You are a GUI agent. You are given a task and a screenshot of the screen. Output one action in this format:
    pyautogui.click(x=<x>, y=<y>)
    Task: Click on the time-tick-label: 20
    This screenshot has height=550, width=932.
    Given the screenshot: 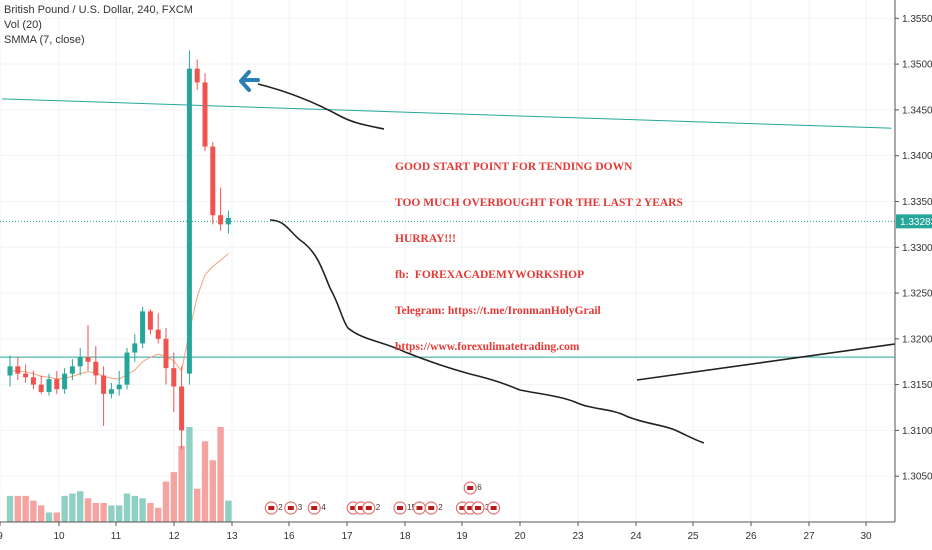 What is the action you would take?
    pyautogui.click(x=520, y=536)
    